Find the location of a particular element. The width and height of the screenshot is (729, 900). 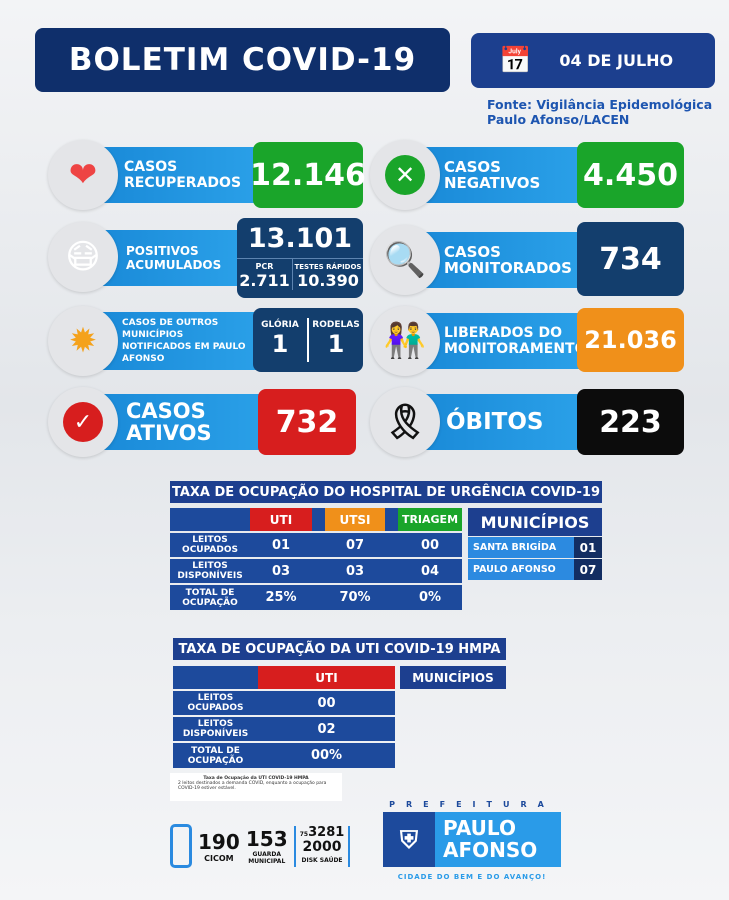

phone-icon is located at coordinates (181, 846).